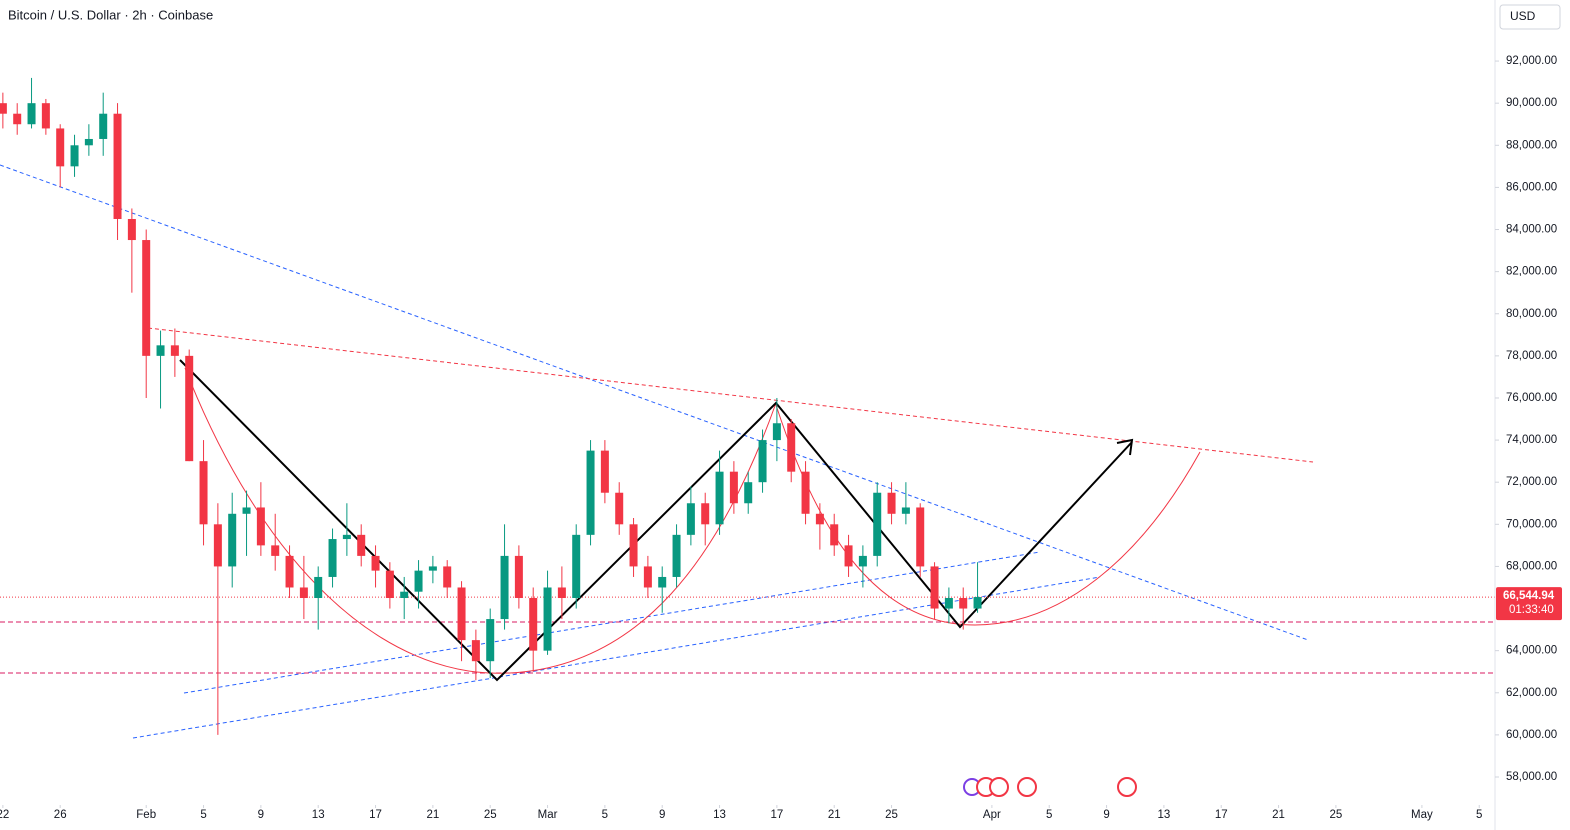 The image size is (1570, 830). I want to click on y-tick-label: 92,000.00, so click(1531, 61).